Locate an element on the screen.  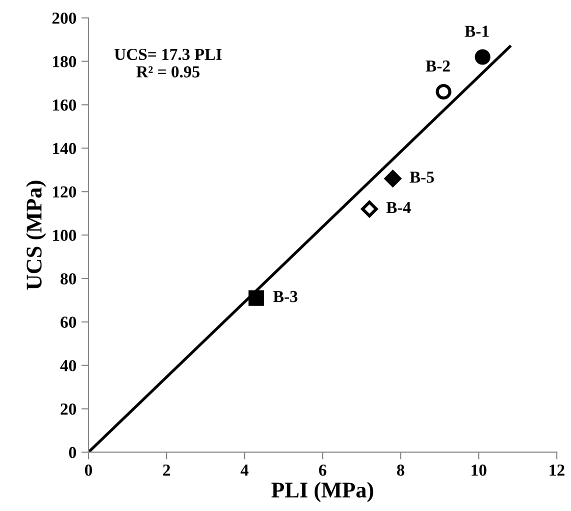
x-tick-label: 2 is located at coordinates (166, 470).